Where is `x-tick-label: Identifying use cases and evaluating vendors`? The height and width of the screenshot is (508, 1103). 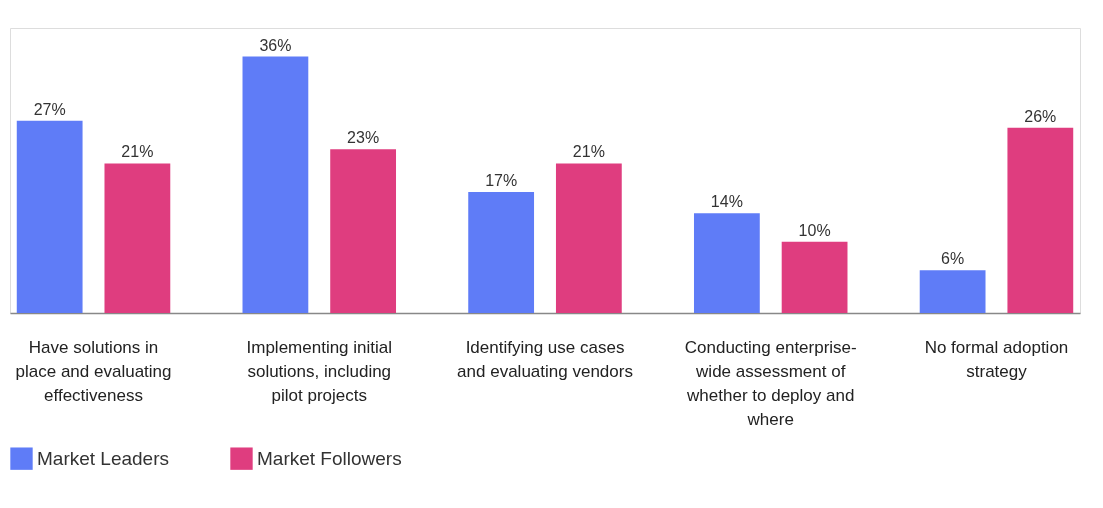 x-tick-label: Identifying use cases and evaluating vendors is located at coordinates (545, 359).